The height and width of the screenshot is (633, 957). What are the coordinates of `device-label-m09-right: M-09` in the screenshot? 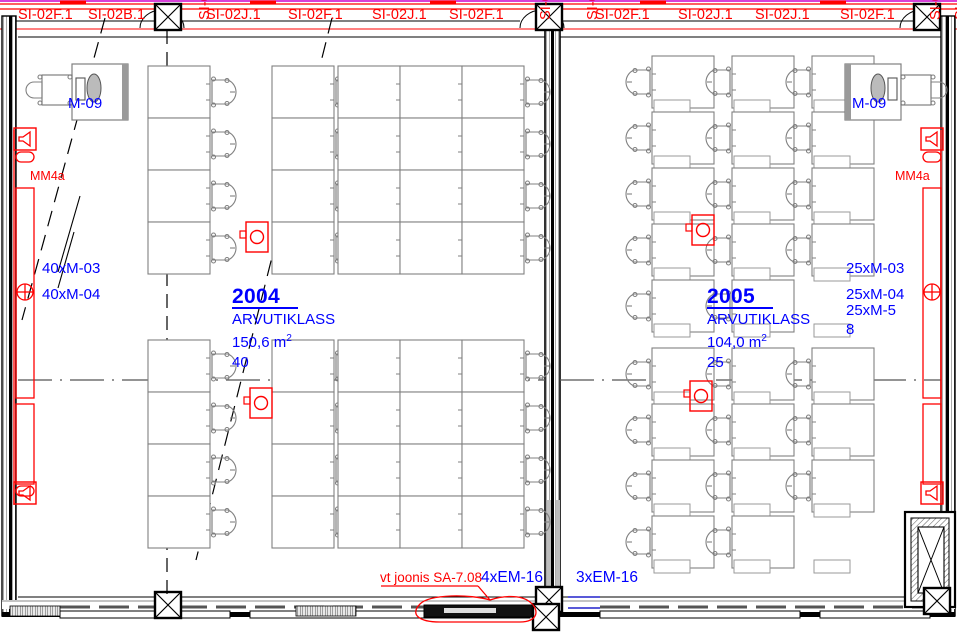 It's located at (869, 103).